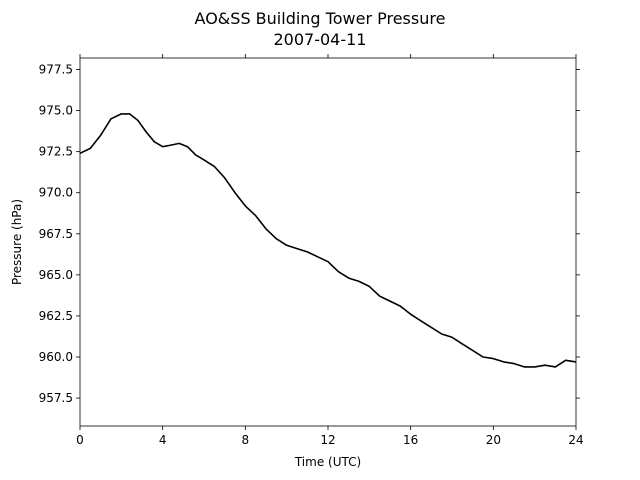 The height and width of the screenshot is (480, 640). What do you see at coordinates (410, 440) in the screenshot?
I see `x-tick-label: 16` at bounding box center [410, 440].